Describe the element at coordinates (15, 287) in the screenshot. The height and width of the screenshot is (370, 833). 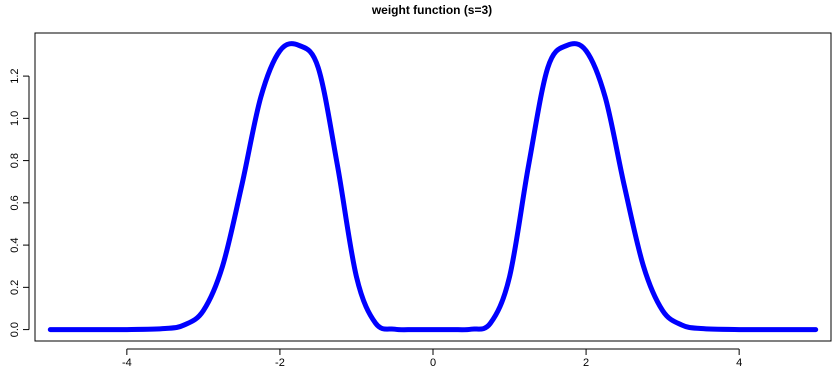
I see `y-tick-label: 0.2` at that location.